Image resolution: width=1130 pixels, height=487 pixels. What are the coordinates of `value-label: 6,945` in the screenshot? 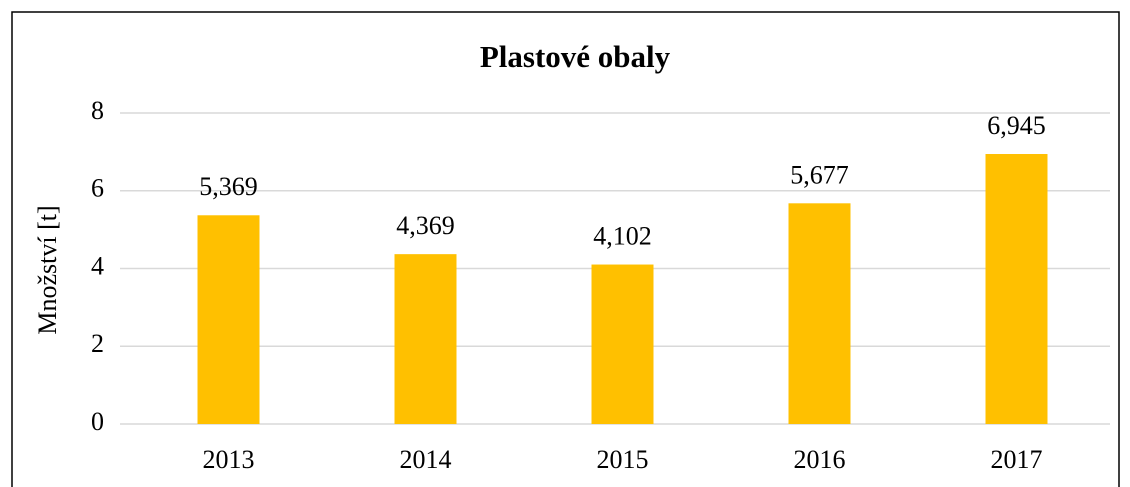 It's located at (1016, 125).